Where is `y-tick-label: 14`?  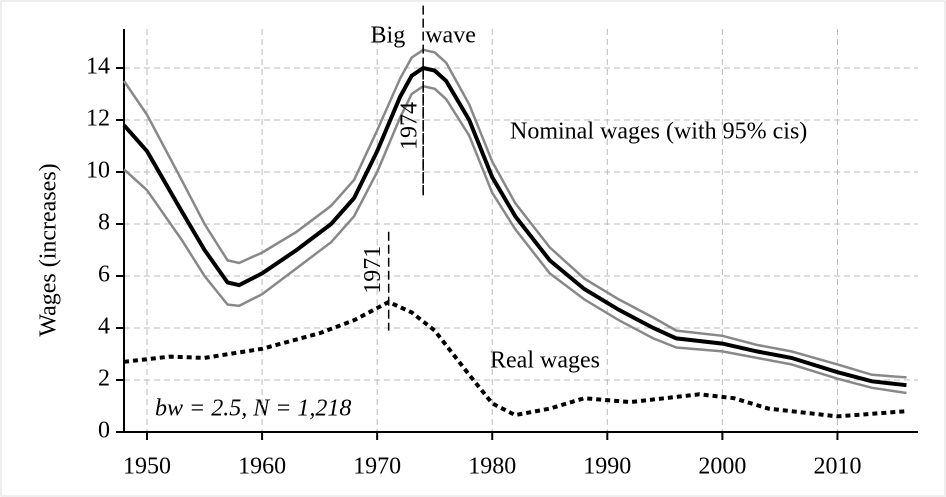
y-tick-label: 14 is located at coordinates (98, 67).